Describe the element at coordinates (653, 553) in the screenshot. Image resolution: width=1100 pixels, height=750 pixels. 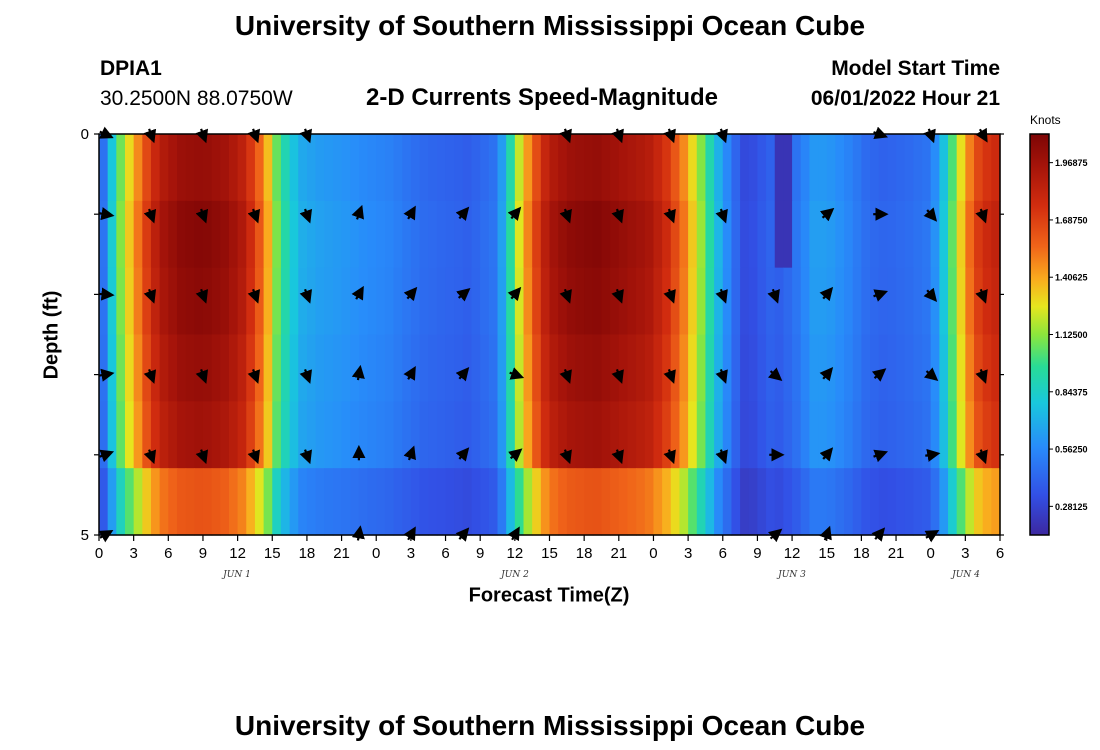
I see `x-tick-label: 0` at that location.